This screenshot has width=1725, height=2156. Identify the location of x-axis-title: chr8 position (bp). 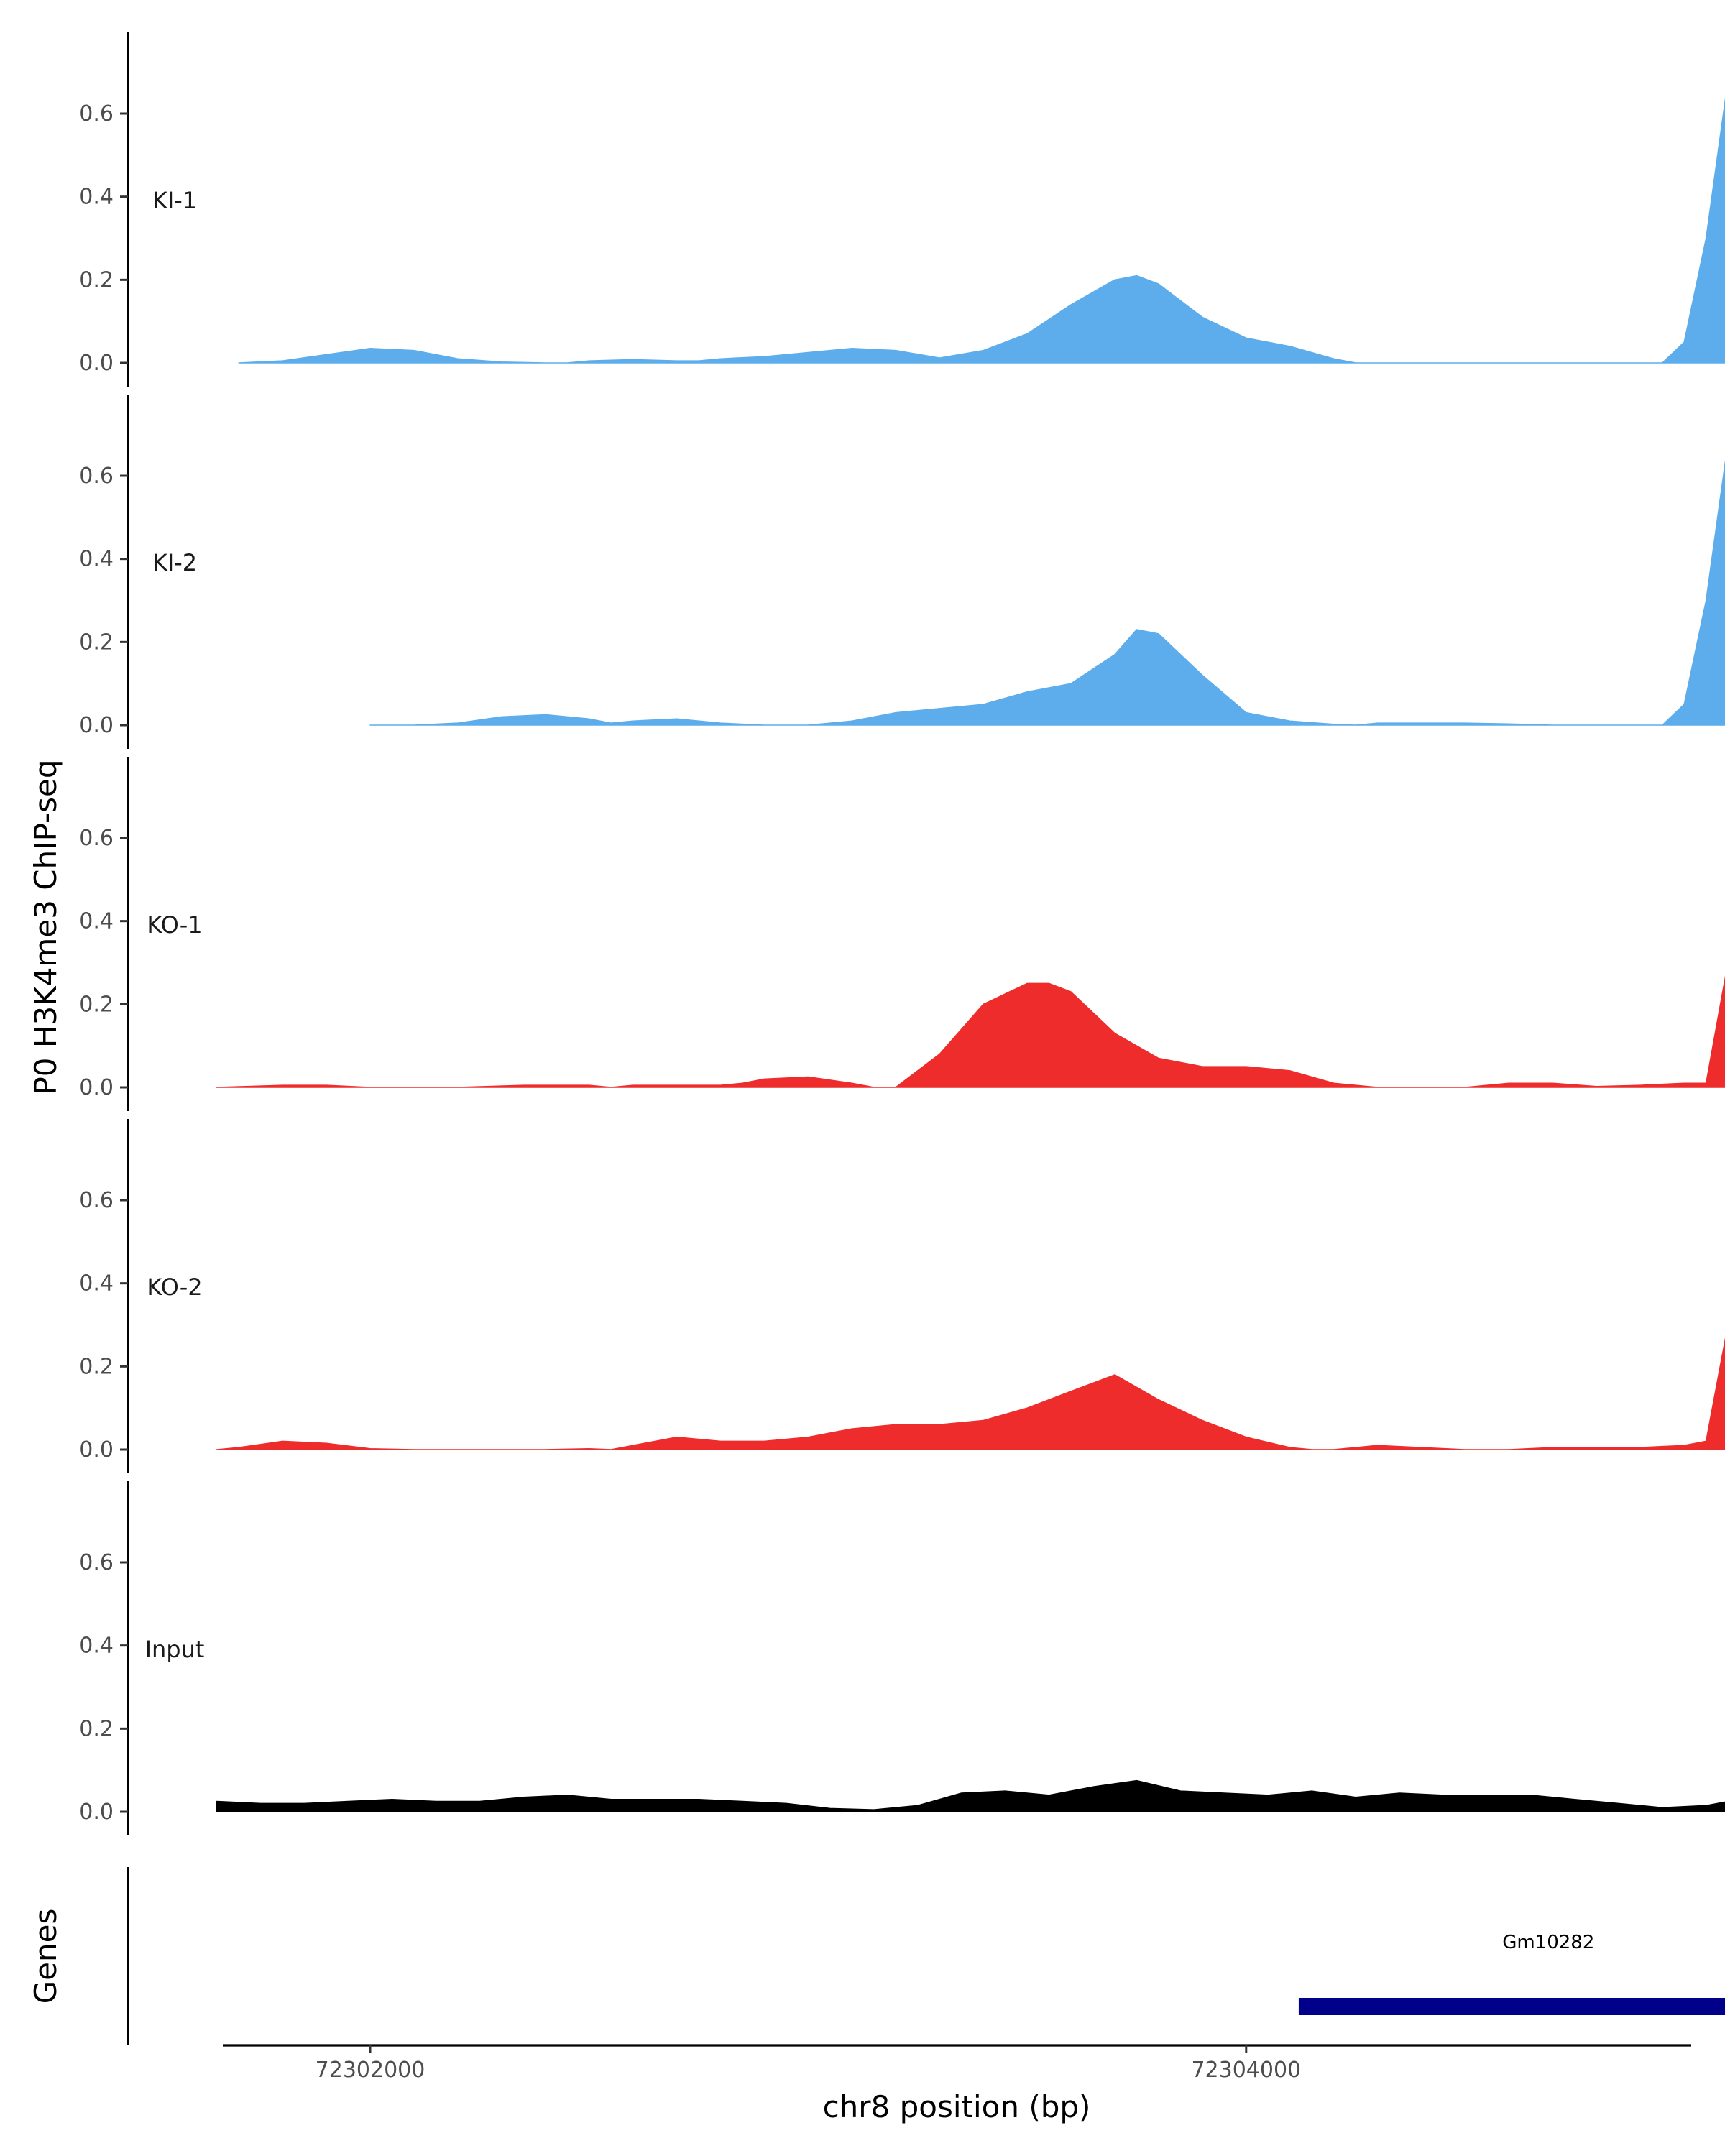
(957, 2106).